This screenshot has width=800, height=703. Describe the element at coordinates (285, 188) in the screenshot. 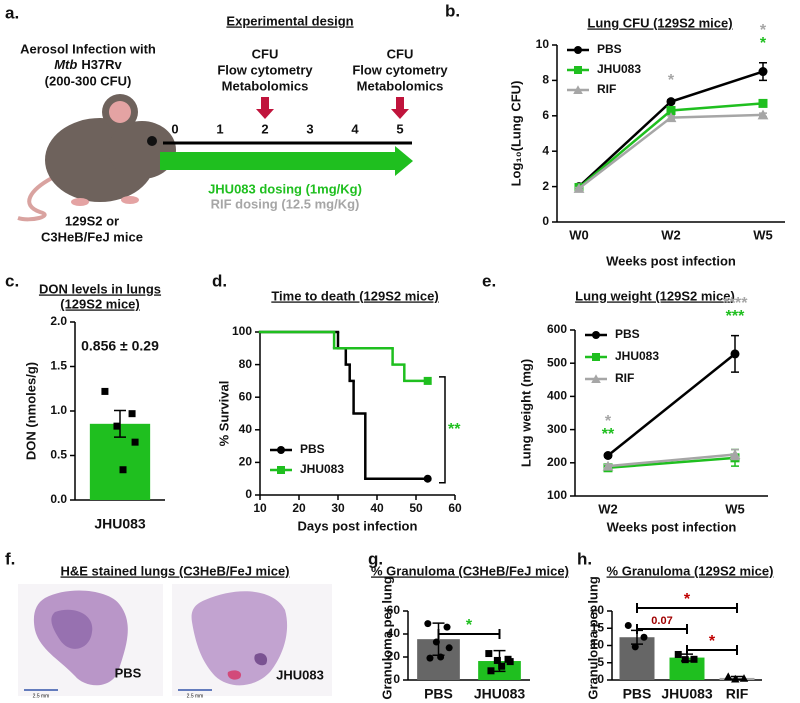

I see `dosing-text: JHU083 dosing (1mg/Kg)` at that location.